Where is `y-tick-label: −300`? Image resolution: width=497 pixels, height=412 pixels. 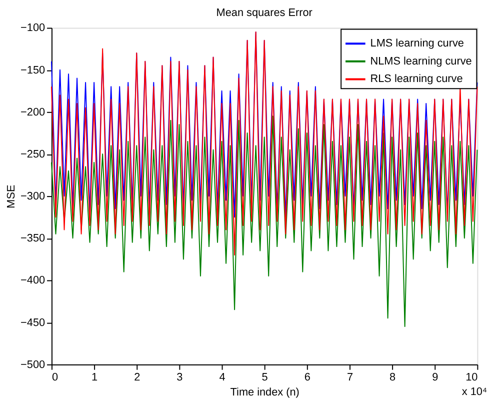
y-tick-label: −300 is located at coordinates (33, 196).